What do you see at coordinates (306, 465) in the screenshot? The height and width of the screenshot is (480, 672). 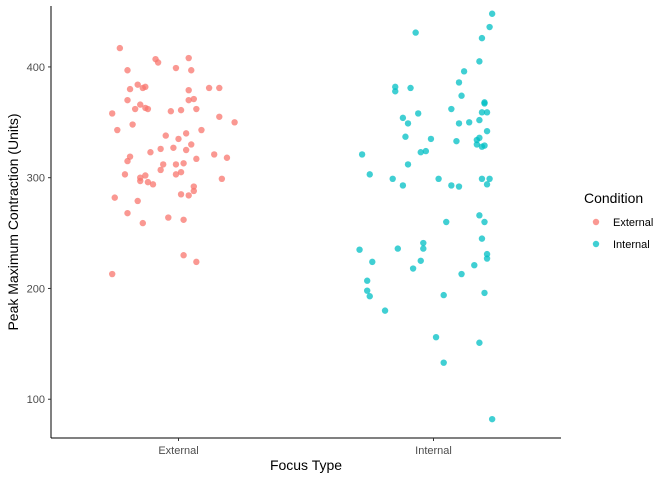 I see `x-axis-title: Focus Type` at bounding box center [306, 465].